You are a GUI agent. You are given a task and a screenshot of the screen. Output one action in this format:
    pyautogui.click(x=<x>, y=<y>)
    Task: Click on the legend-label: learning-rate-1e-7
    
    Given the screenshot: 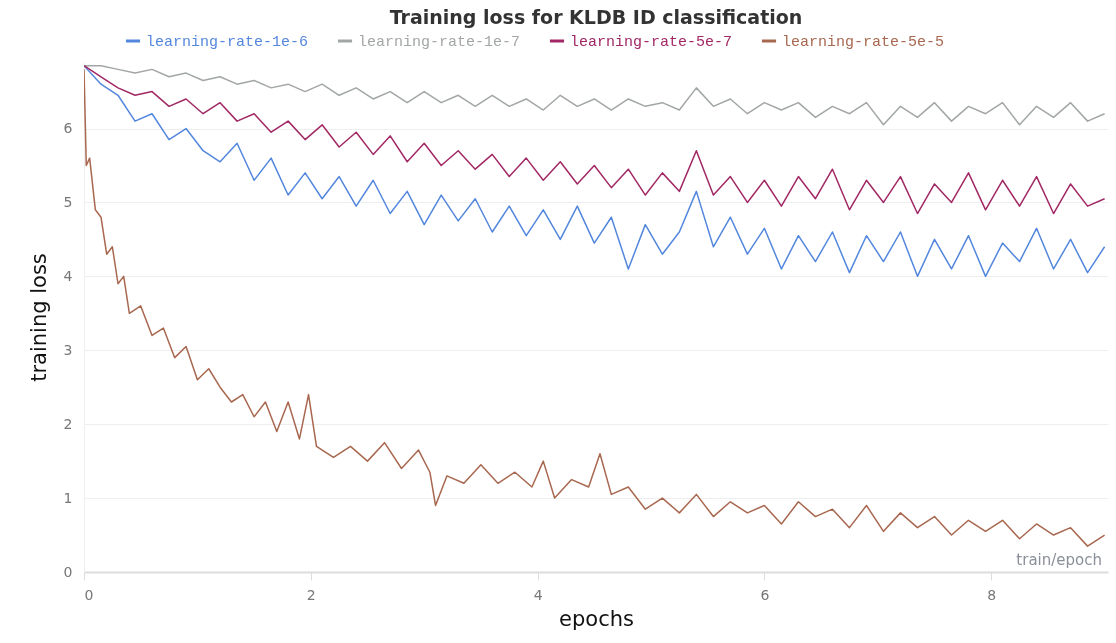 What is the action you would take?
    pyautogui.click(x=439, y=42)
    